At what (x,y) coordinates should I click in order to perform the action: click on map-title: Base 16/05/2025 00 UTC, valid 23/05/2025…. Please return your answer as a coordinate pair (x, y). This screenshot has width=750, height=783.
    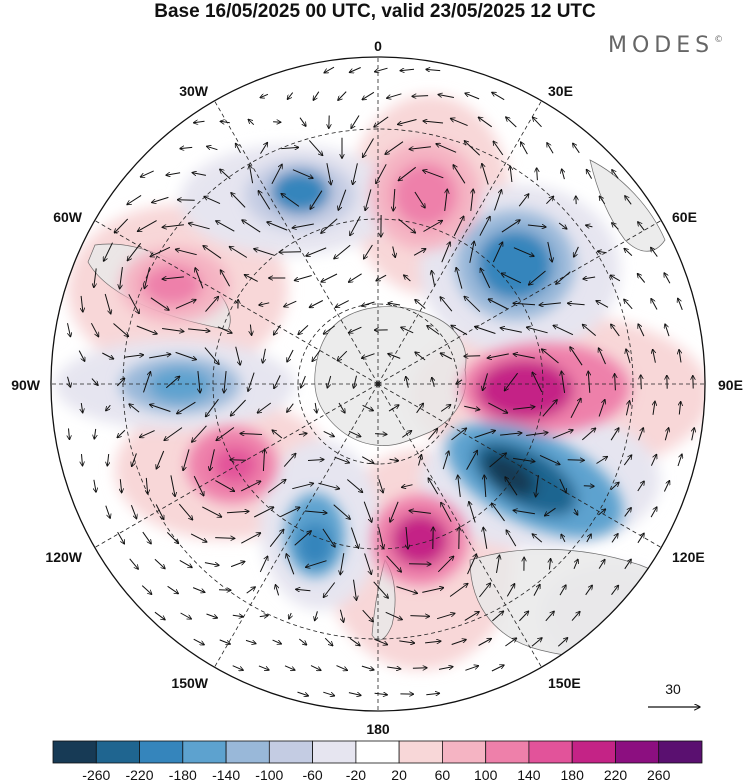
    Looking at the image, I should click on (375, 11).